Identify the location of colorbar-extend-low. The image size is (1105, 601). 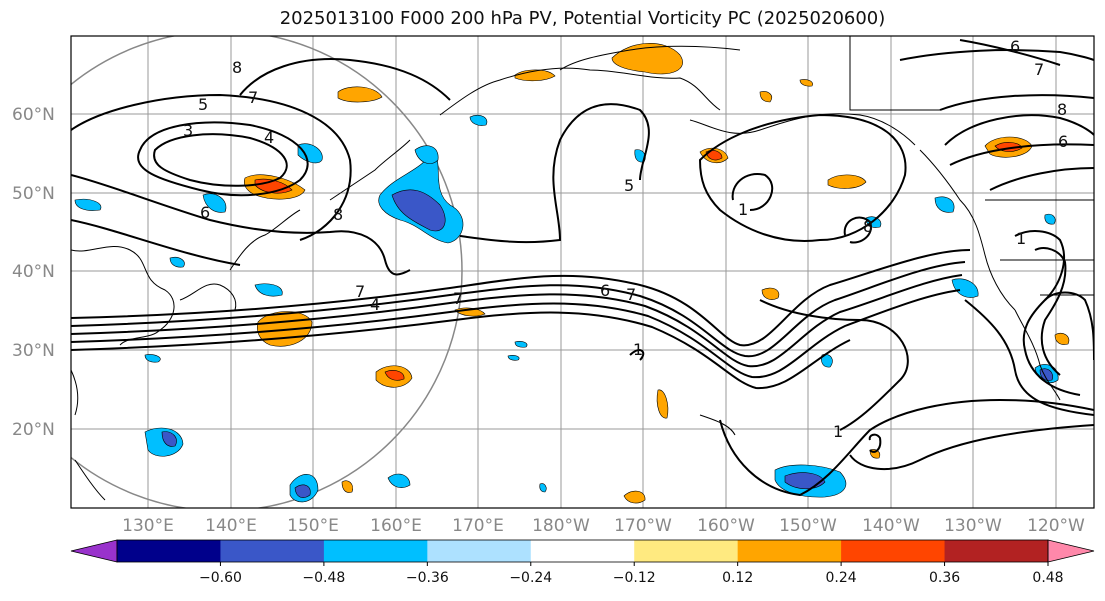
(94, 551).